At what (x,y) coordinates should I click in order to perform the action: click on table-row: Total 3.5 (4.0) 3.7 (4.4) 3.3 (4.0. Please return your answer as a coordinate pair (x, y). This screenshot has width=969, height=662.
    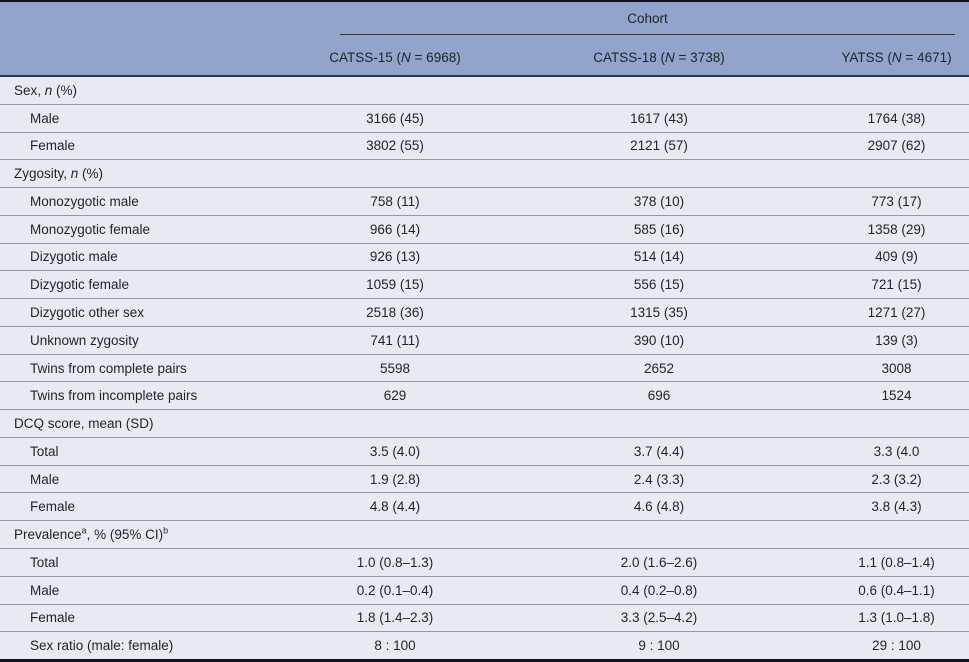
    Looking at the image, I should click on (484, 450).